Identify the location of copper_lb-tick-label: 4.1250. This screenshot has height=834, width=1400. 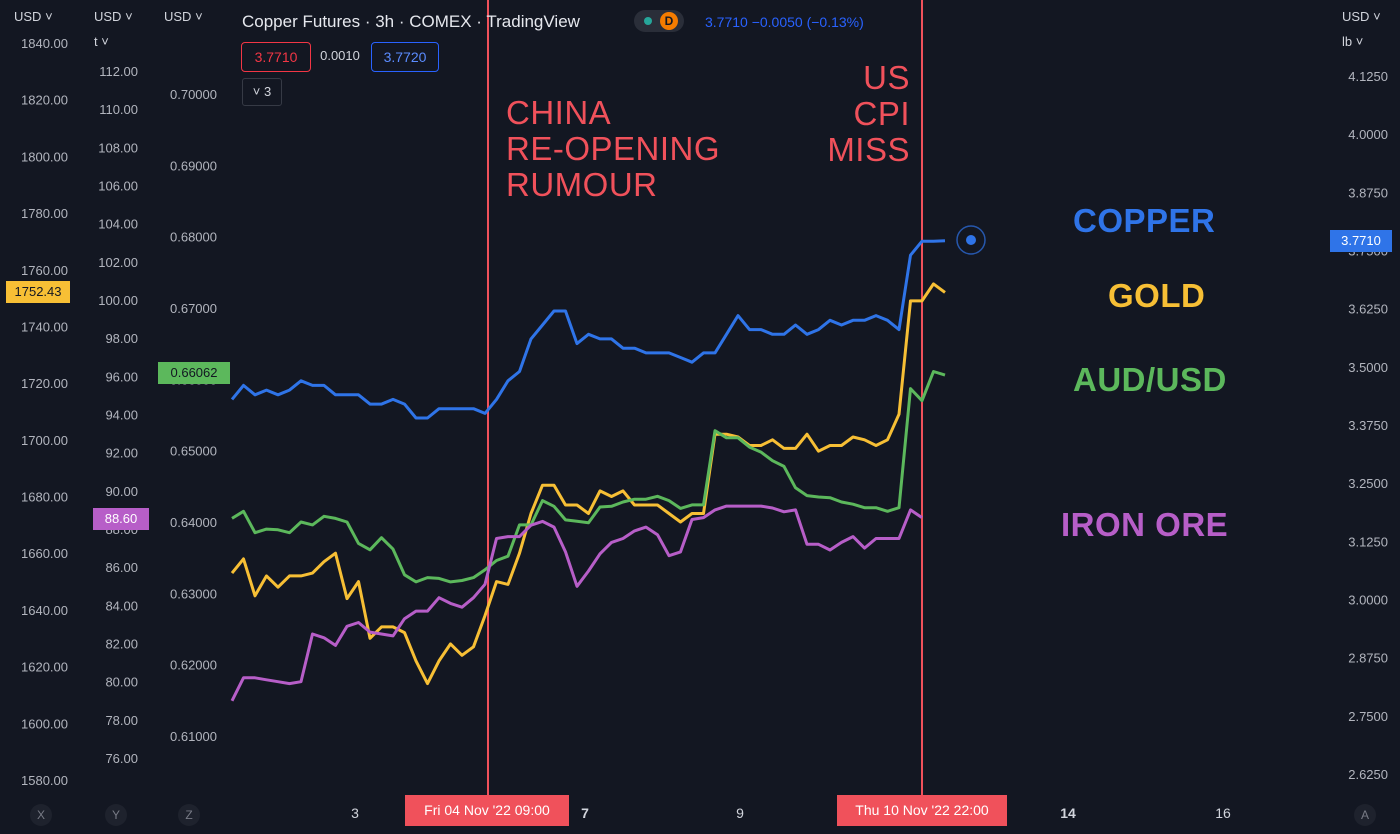
(1368, 76).